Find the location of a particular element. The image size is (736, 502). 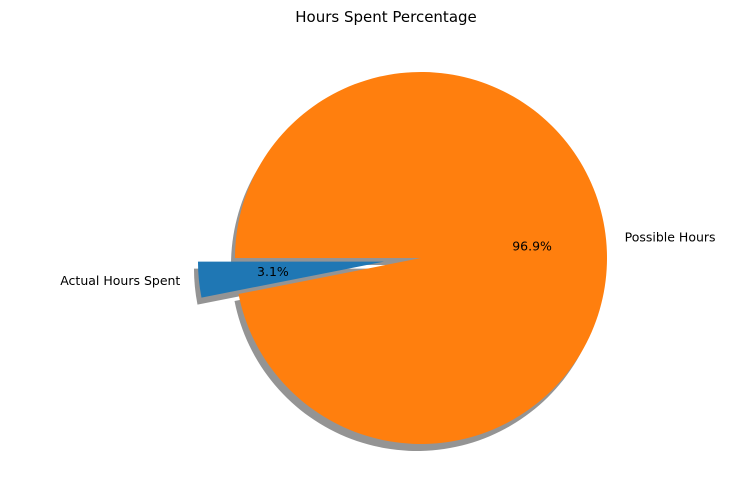

slice-percent-actual-hours-spent: 3.1% is located at coordinates (273, 271).